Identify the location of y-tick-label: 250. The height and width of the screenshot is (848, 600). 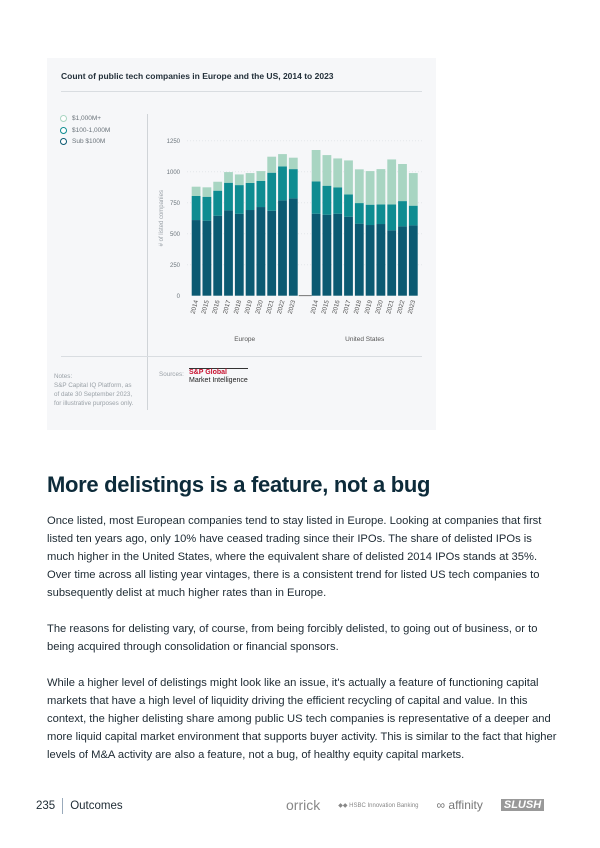
(175, 266).